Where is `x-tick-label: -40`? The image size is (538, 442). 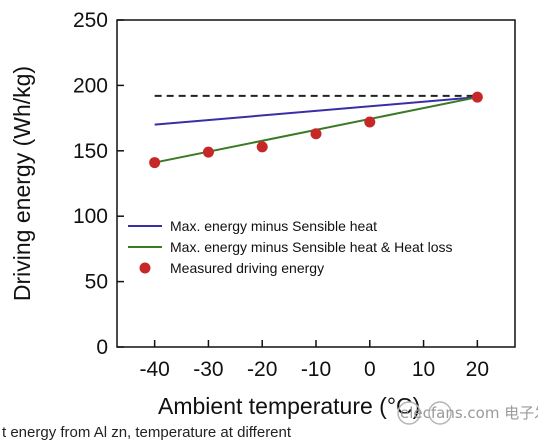 x-tick-label: -40 is located at coordinates (154, 369).